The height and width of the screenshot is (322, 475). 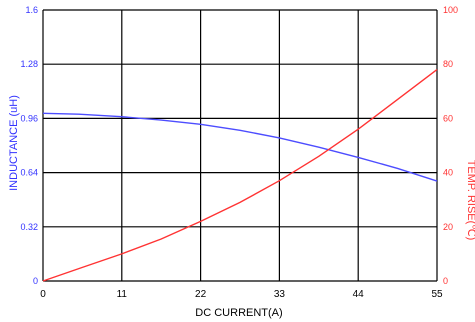 What do you see at coordinates (14, 143) in the screenshot?
I see `y-left-axis-label: INDUCTANCE (uH)` at bounding box center [14, 143].